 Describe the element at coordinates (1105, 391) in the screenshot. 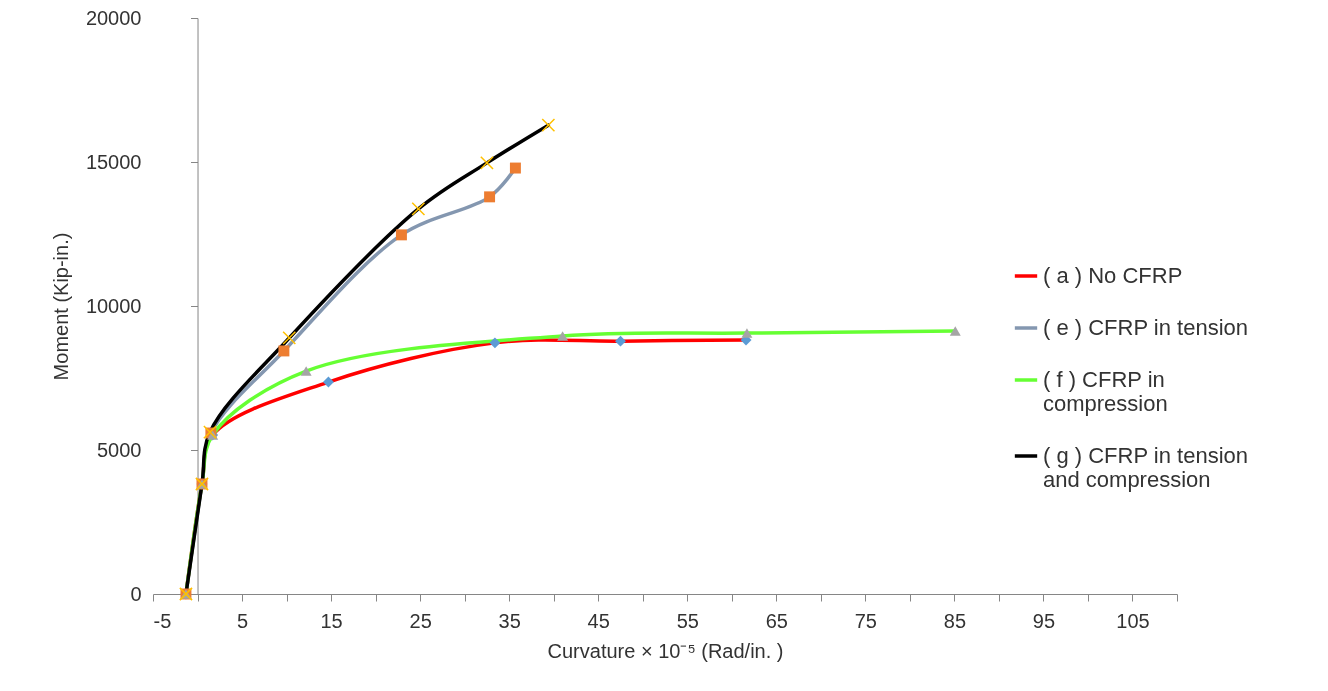

I see `legend-label: ( f ) CFRP in compression` at that location.